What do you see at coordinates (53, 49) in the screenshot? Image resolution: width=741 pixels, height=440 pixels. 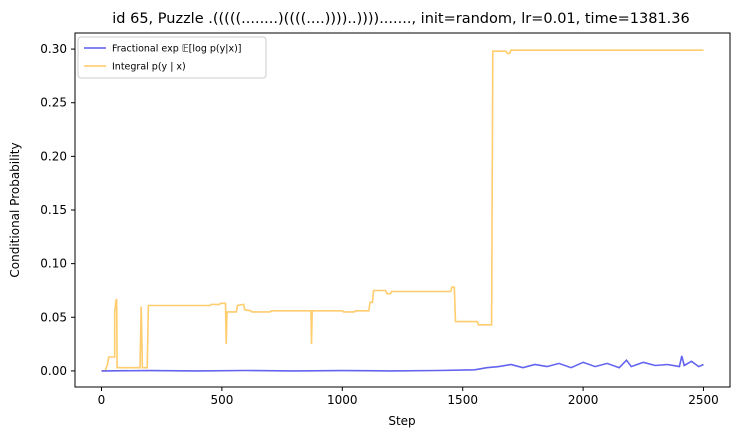 I see `y-tick-label: 0.30` at bounding box center [53, 49].